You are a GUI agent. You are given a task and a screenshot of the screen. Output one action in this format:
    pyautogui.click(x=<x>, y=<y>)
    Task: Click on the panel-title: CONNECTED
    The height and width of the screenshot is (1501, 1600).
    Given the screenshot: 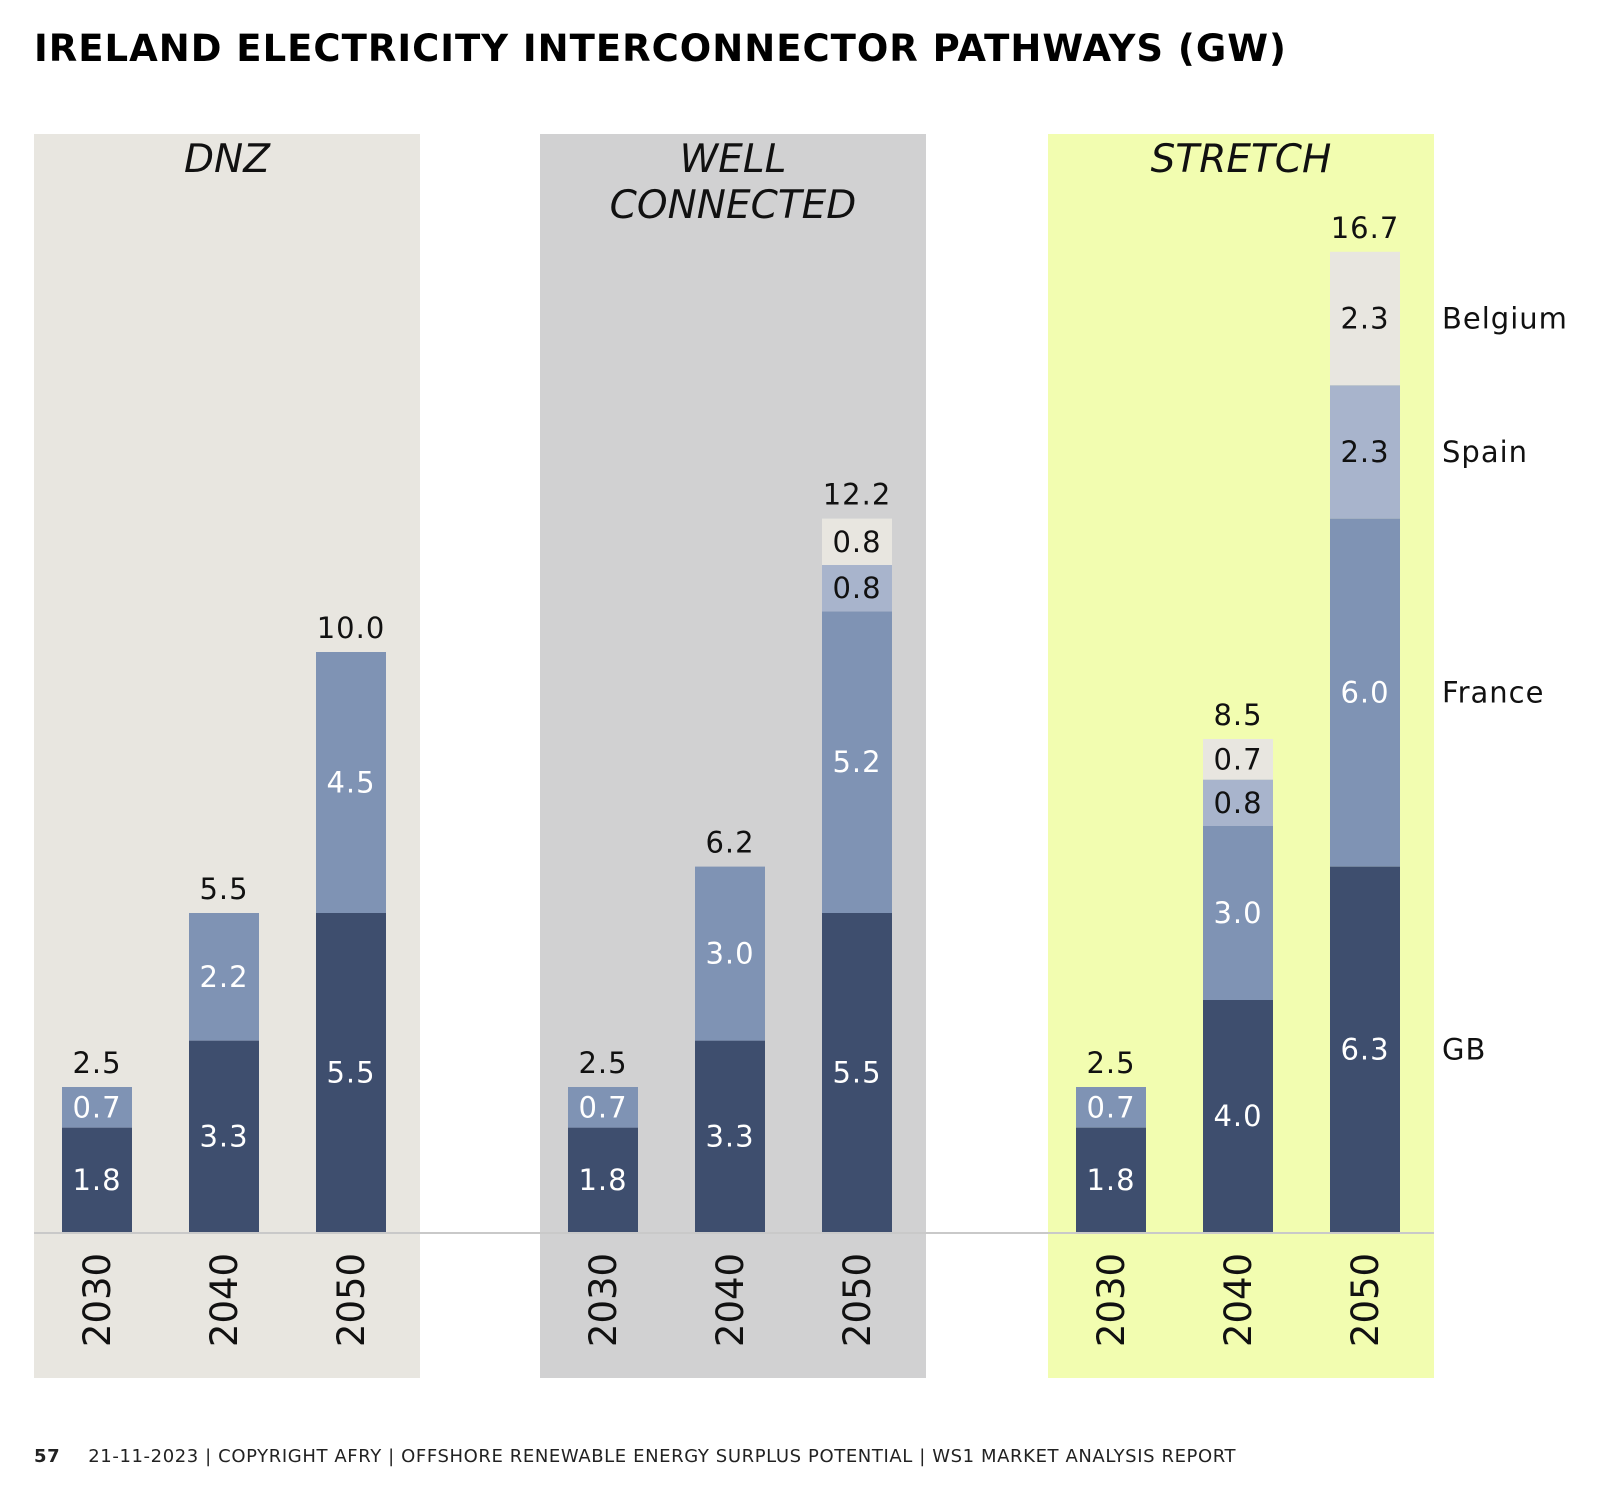 What is the action you would take?
    pyautogui.click(x=733, y=205)
    